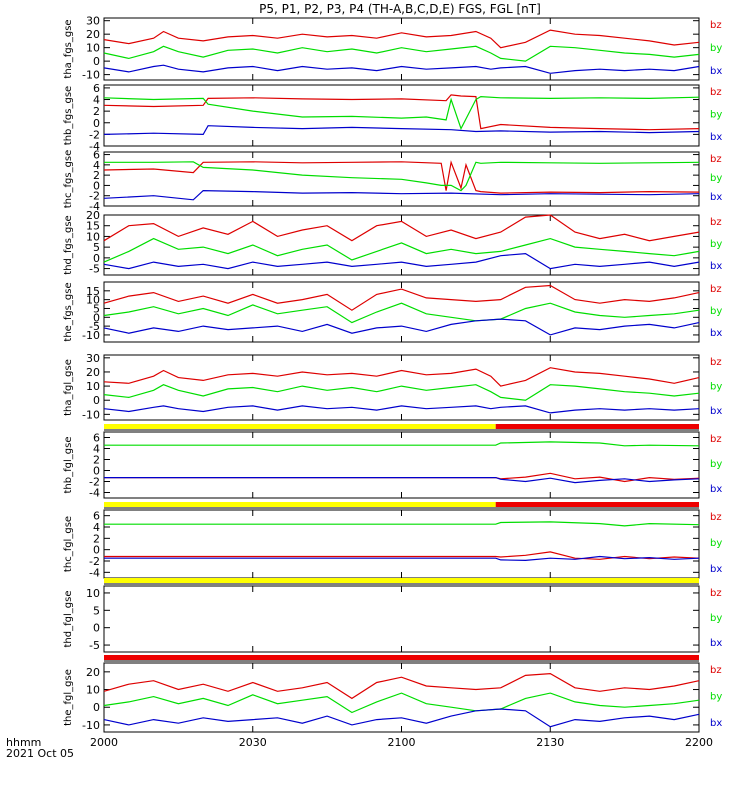 This screenshot has width=750, height=800. What do you see at coordinates (68, 619) in the screenshot?
I see `y-axis-label: thd_fgl_gse` at bounding box center [68, 619].